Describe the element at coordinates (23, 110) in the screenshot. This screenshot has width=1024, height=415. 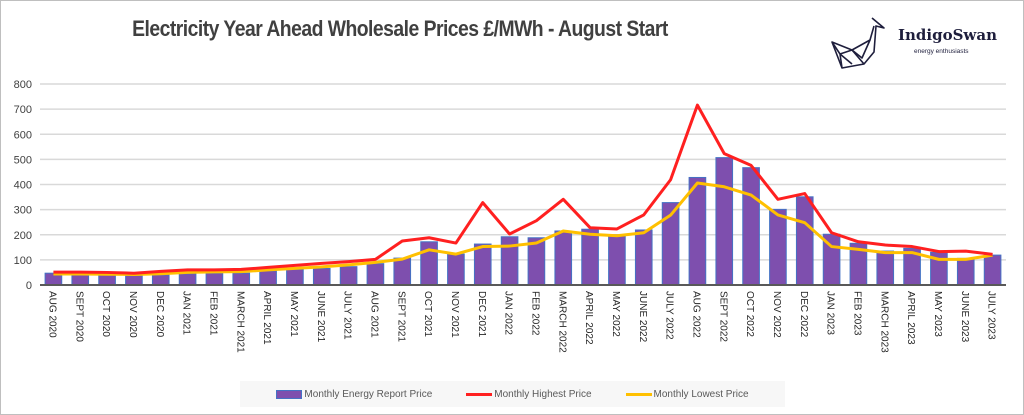
I see `y-tick-label: 700` at that location.